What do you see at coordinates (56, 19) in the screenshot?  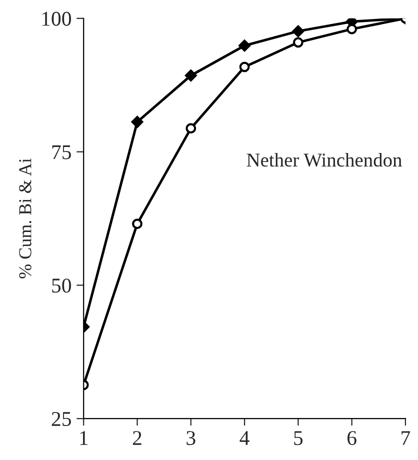 I see `y-tick-label: 100` at bounding box center [56, 19].